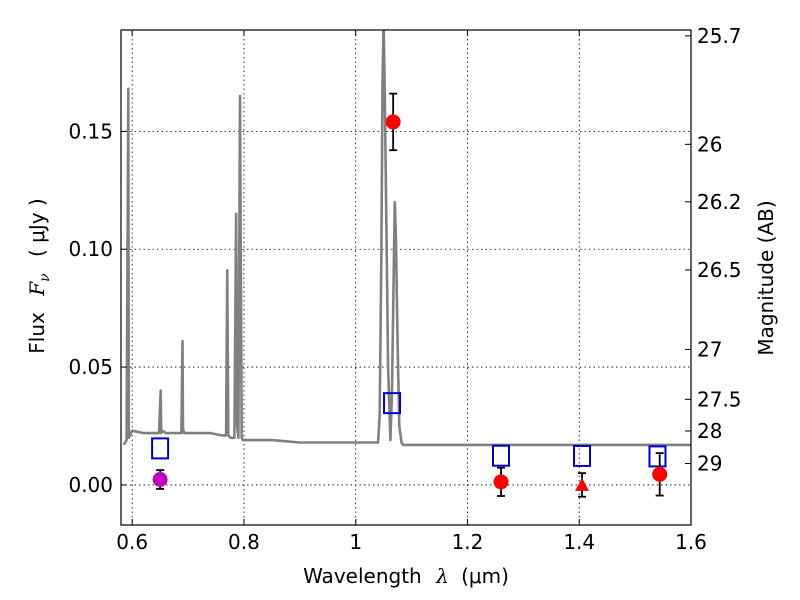  What do you see at coordinates (442, 576) in the screenshot?
I see `x-axis-symbol: λ` at bounding box center [442, 576].